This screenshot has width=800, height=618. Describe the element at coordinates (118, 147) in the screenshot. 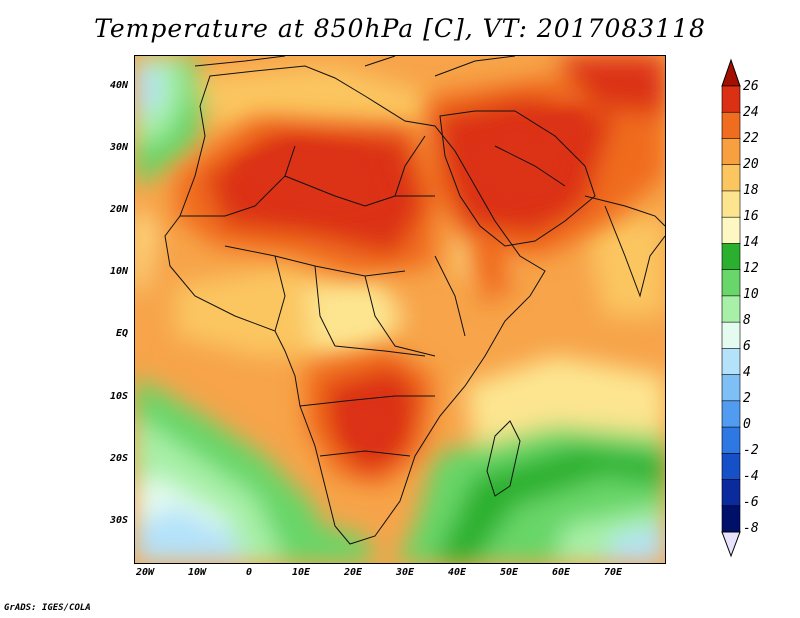

I see `lat-label-30n: 30N` at that location.